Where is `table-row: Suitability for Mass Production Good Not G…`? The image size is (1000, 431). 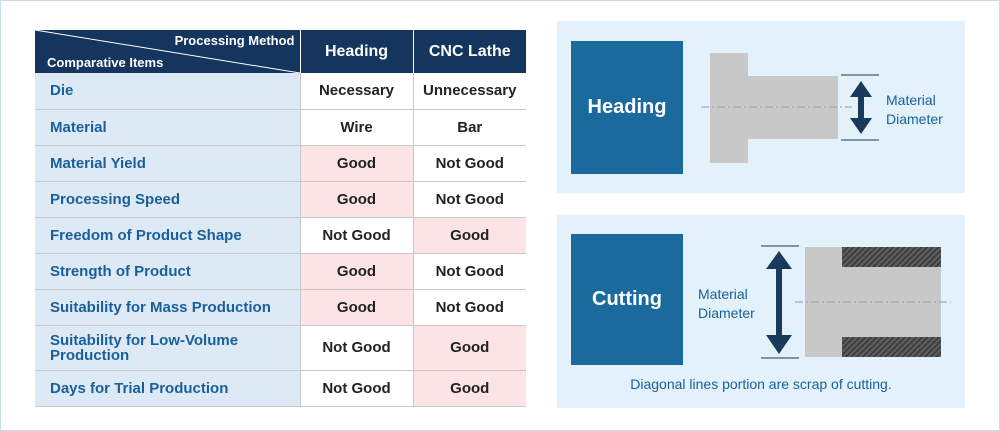 table-row: Suitability for Mass Production Good Not G… is located at coordinates (280, 307).